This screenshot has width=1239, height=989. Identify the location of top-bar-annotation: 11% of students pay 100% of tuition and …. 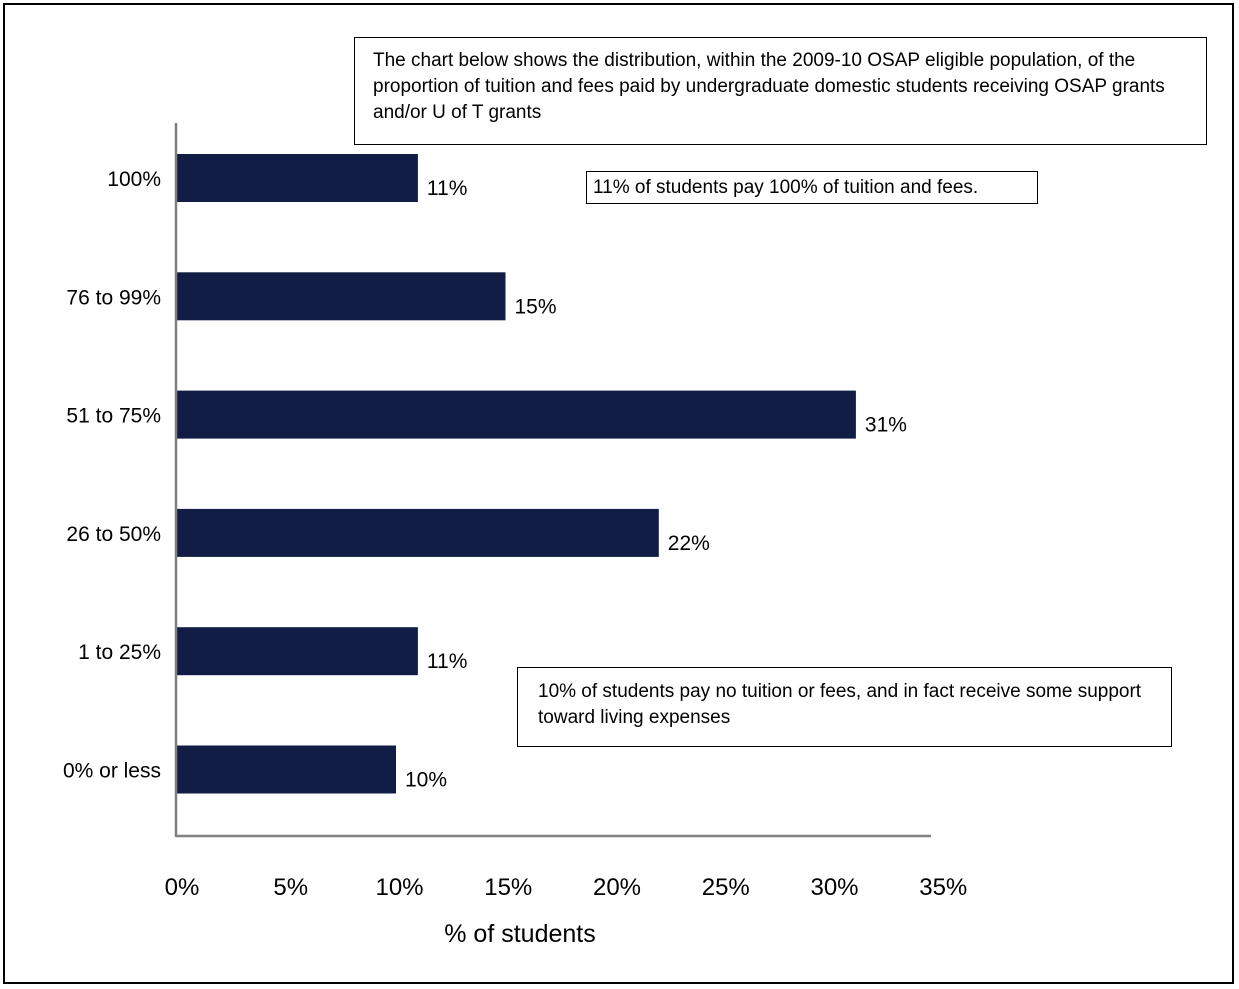
(812, 187).